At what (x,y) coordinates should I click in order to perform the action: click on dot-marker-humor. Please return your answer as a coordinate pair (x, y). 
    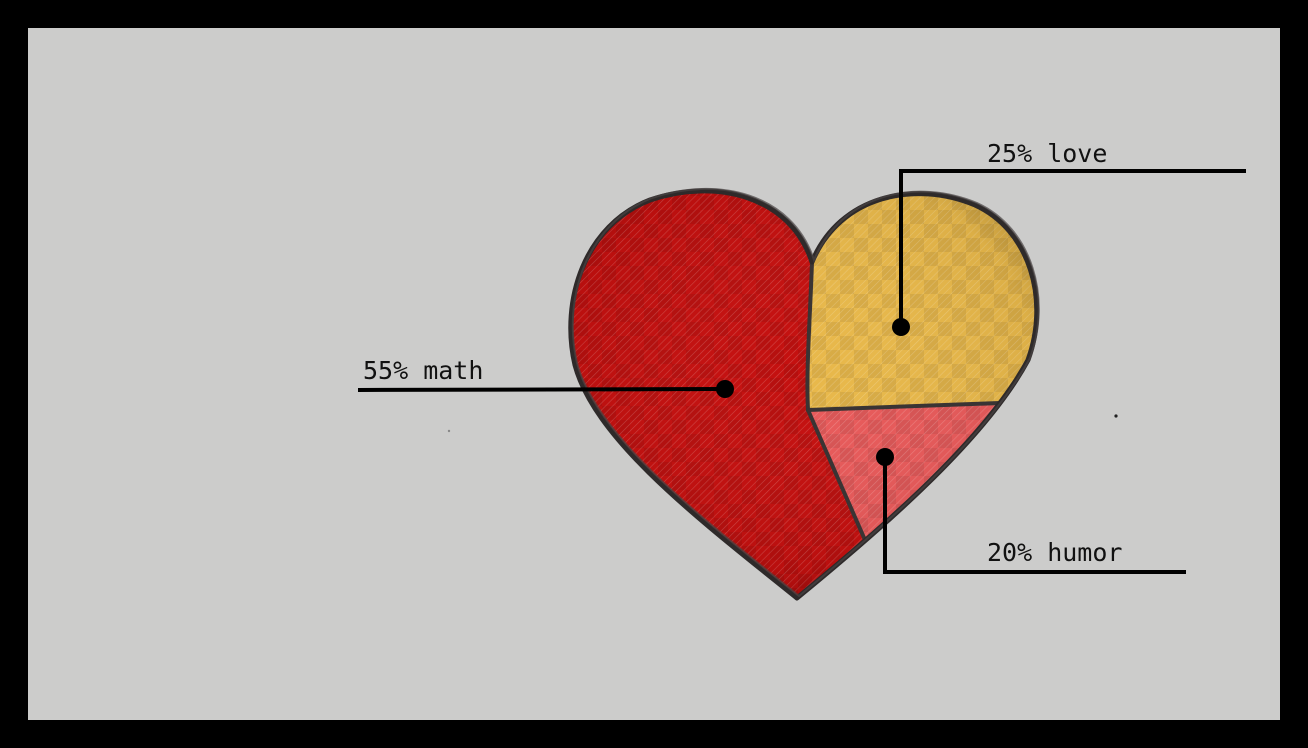
    Looking at the image, I should click on (885, 457).